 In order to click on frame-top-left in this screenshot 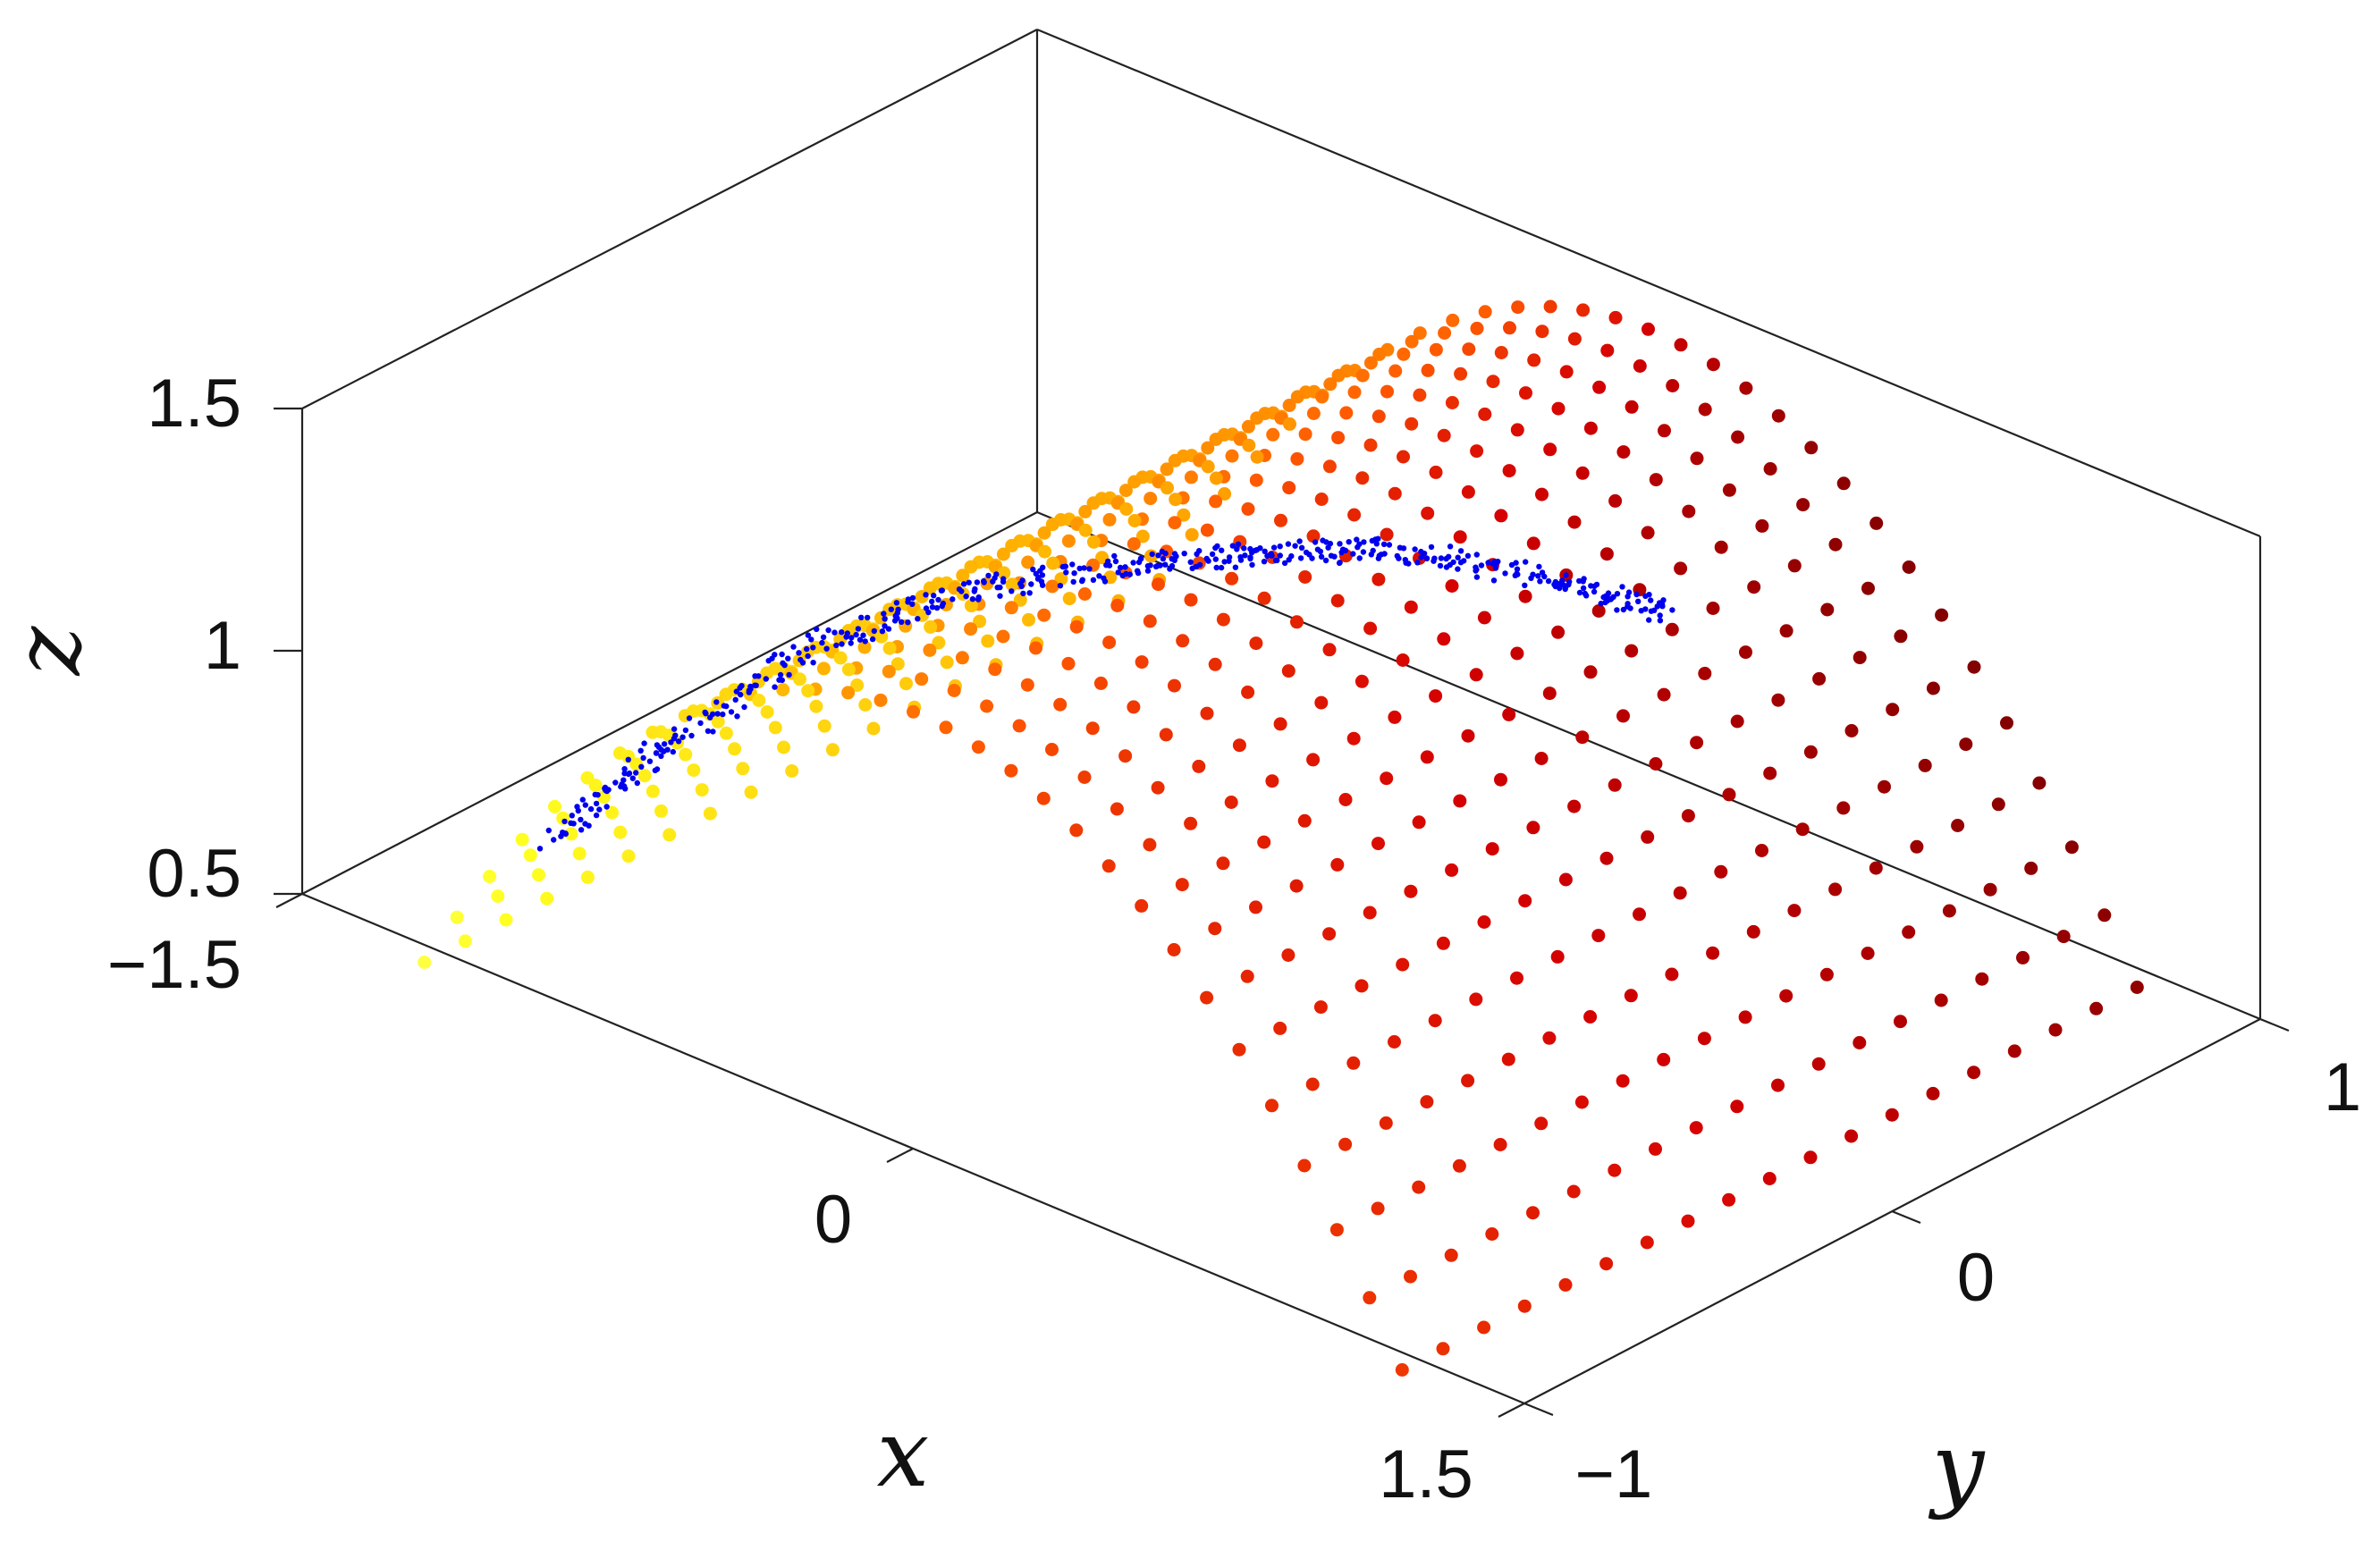, I will do `click(669, 219)`.